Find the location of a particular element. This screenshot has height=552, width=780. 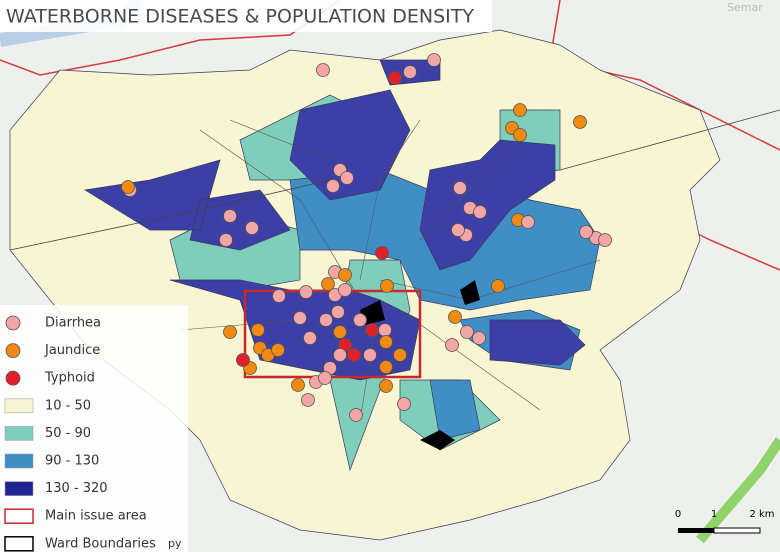

scale-bar: 0 1 2 km is located at coordinates (725, 521).